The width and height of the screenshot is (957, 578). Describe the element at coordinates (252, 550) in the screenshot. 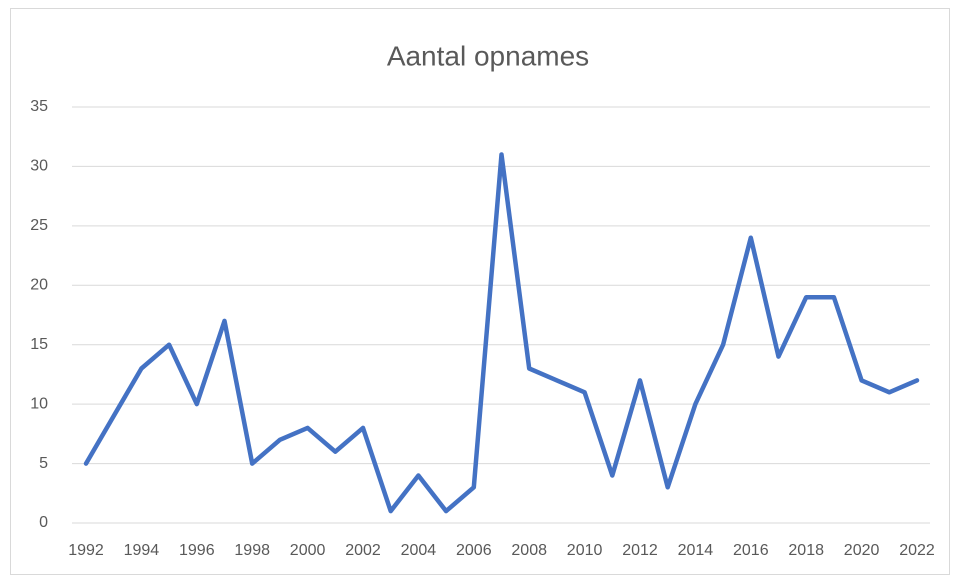

I see `x-tick-label: 1998` at that location.